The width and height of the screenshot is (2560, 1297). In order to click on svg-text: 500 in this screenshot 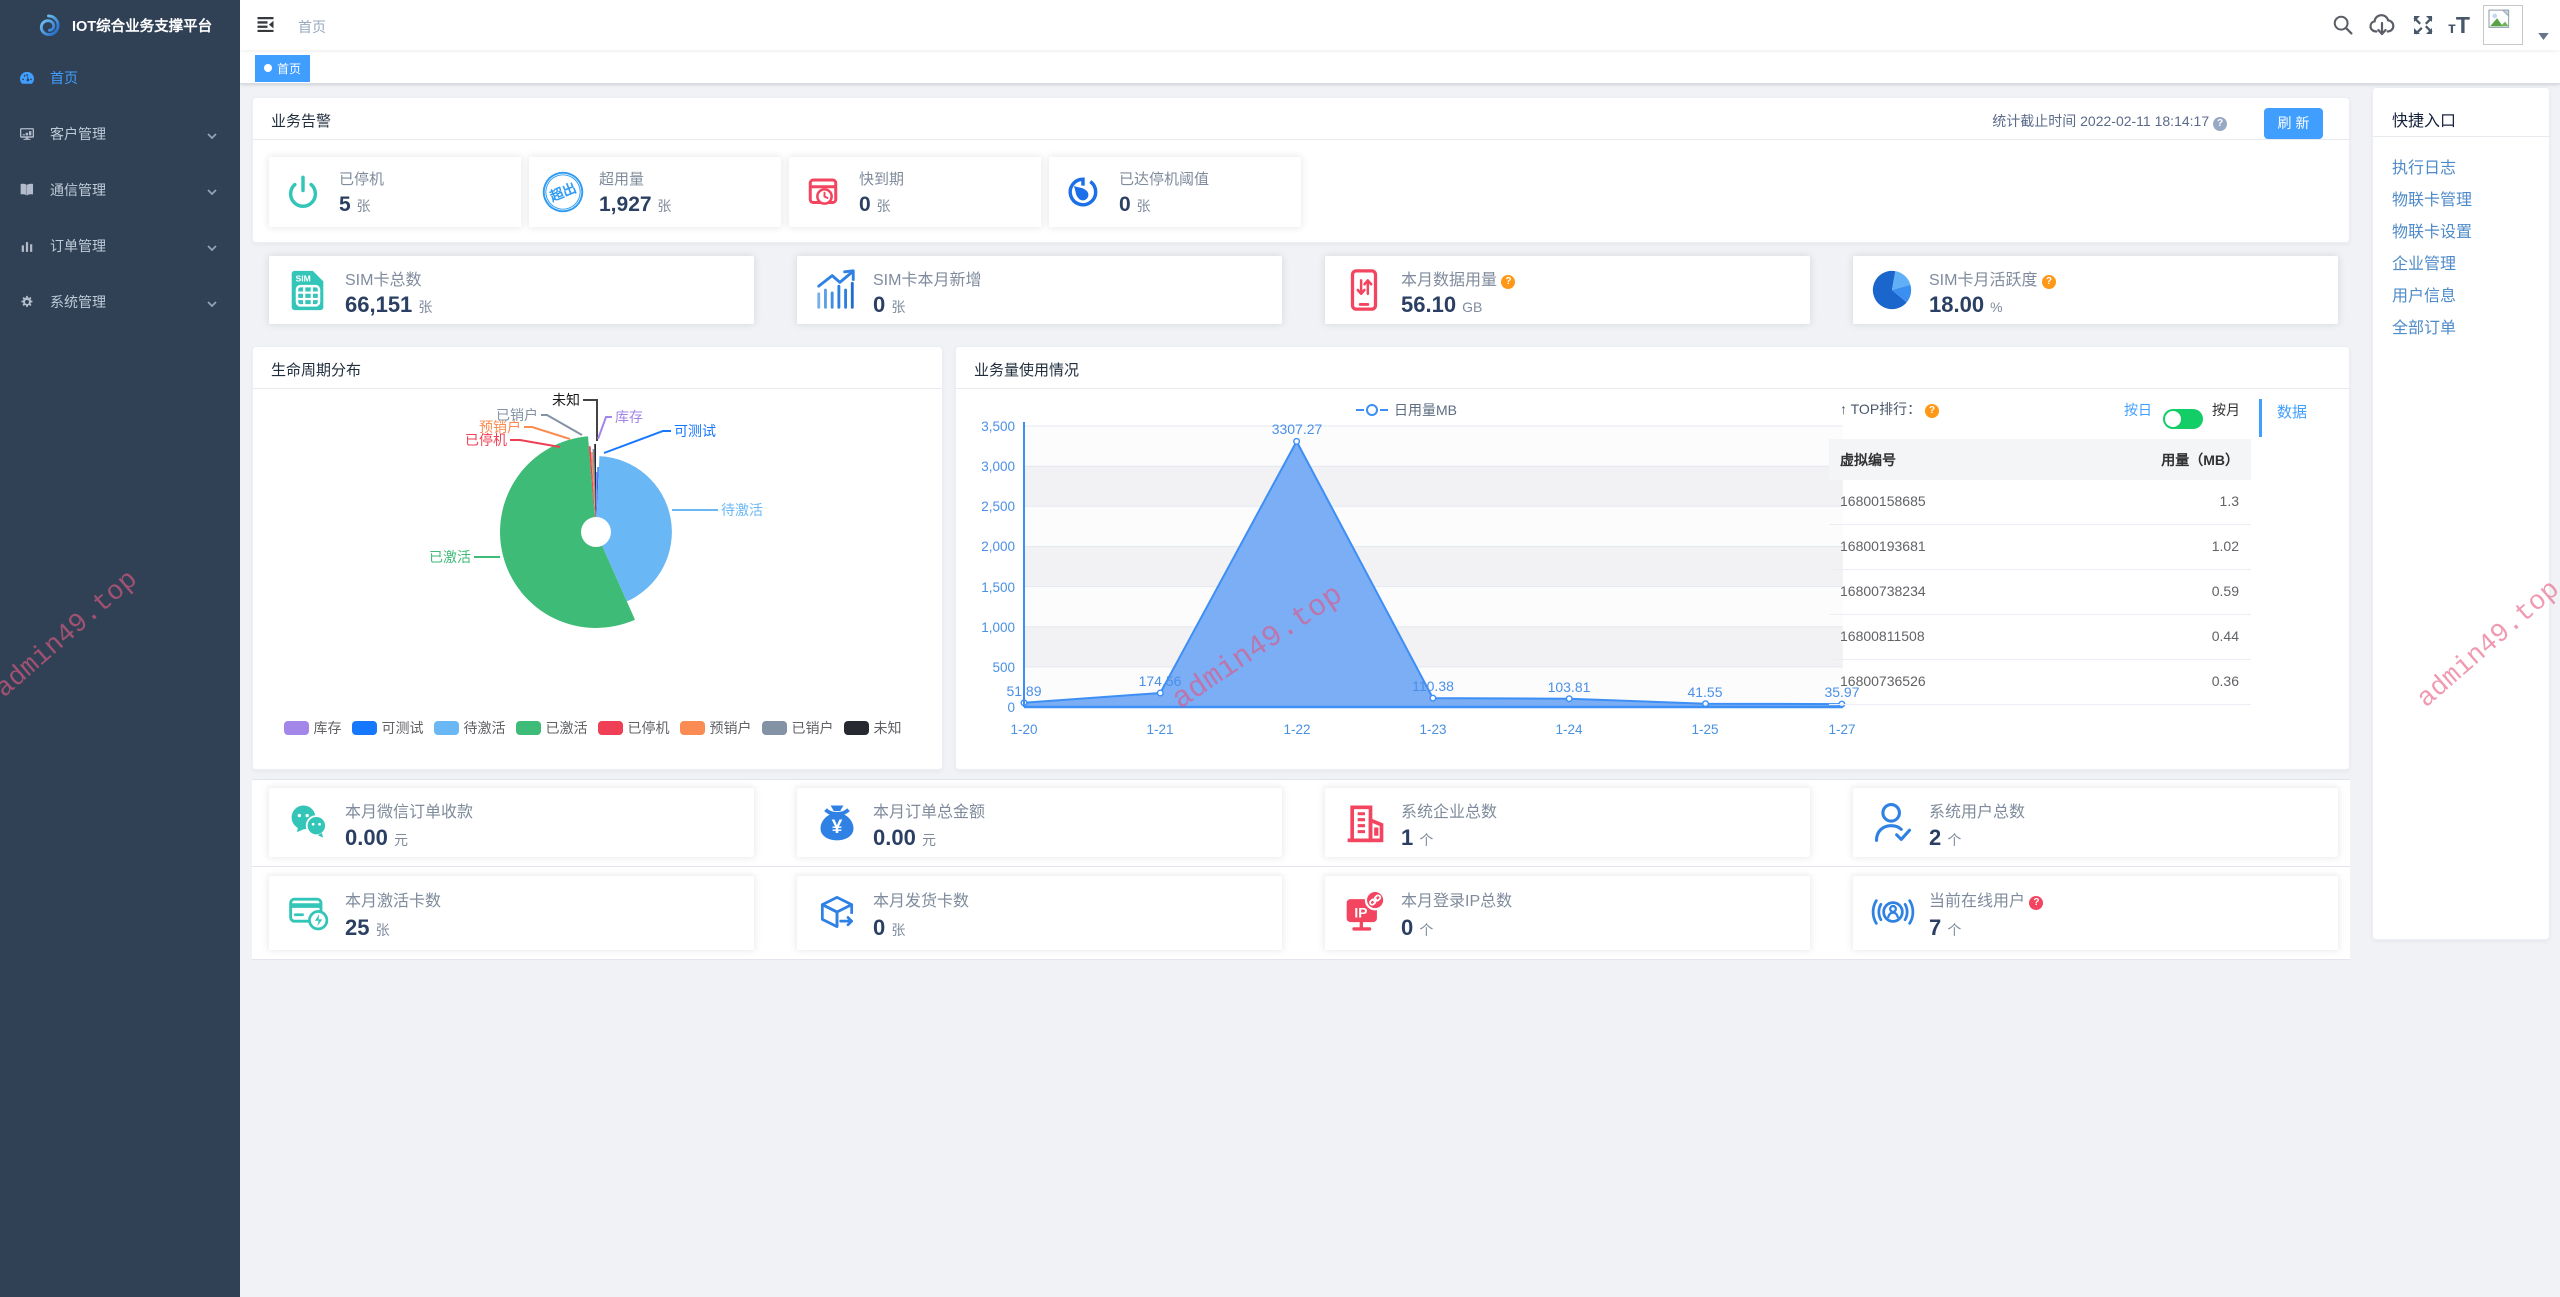, I will do `click(1003, 667)`.